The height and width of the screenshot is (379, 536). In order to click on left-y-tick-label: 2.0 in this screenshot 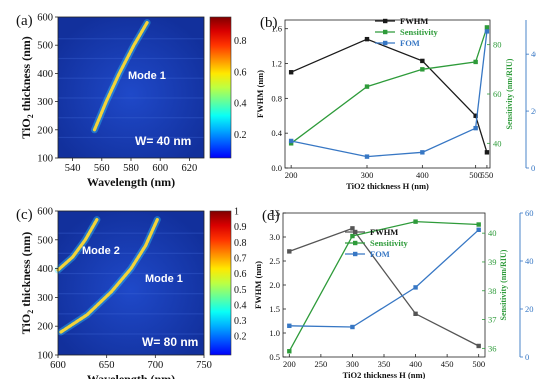, I will do `click(274, 285)`.